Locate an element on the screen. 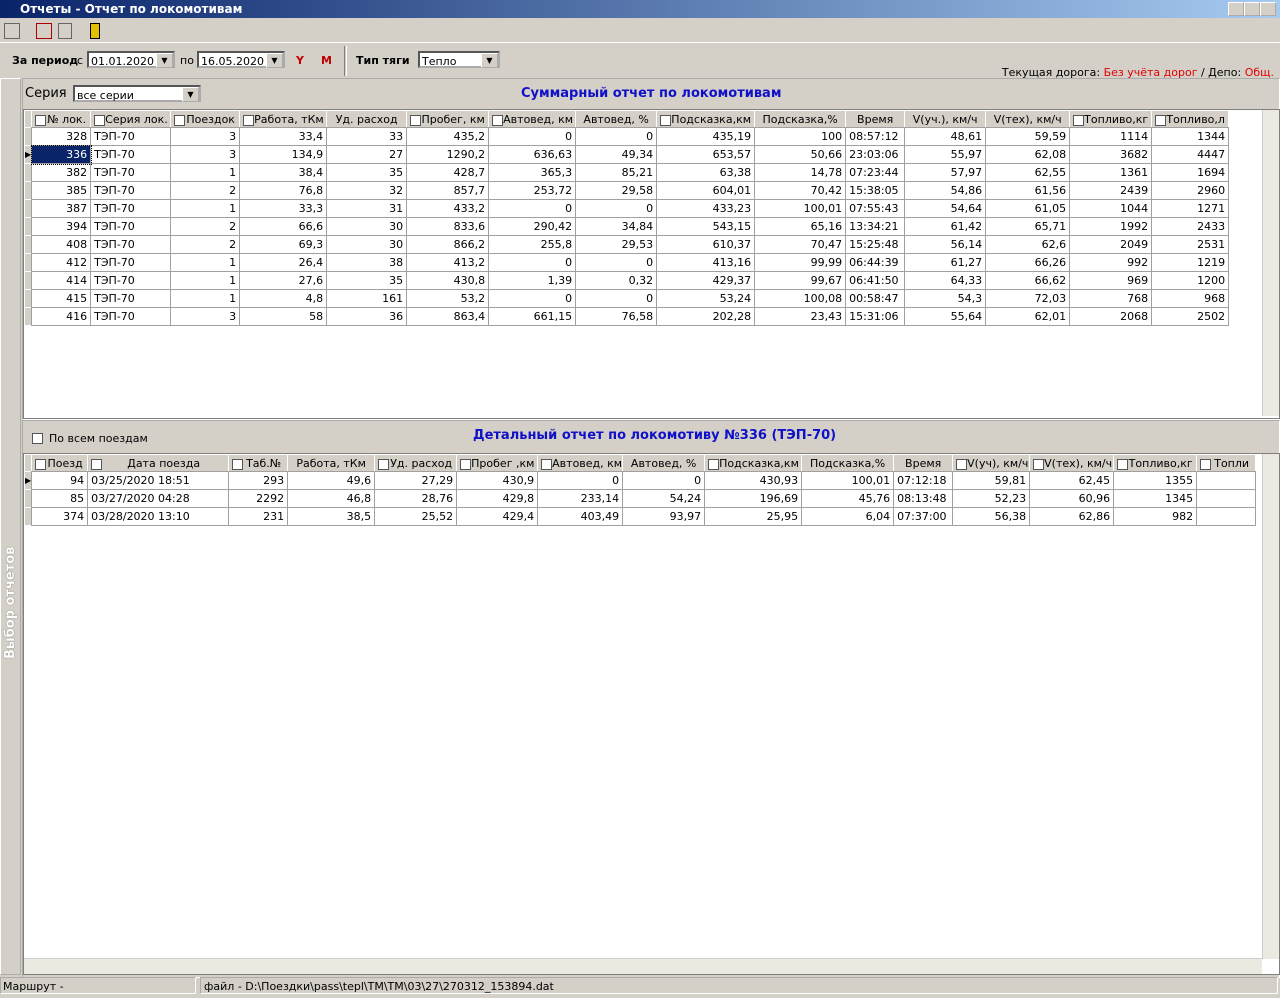 The width and height of the screenshot is (1280, 998). cell: 196,69 is located at coordinates (753, 498).